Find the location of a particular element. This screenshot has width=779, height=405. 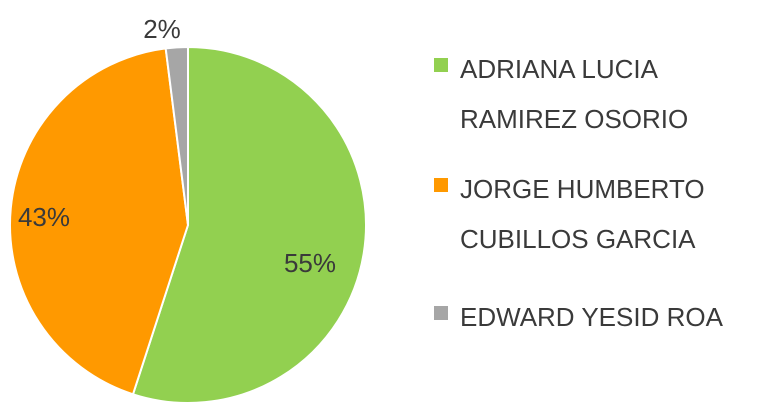

legend-swatch-adriana-lucia-ramirez-osorio is located at coordinates (441, 65).